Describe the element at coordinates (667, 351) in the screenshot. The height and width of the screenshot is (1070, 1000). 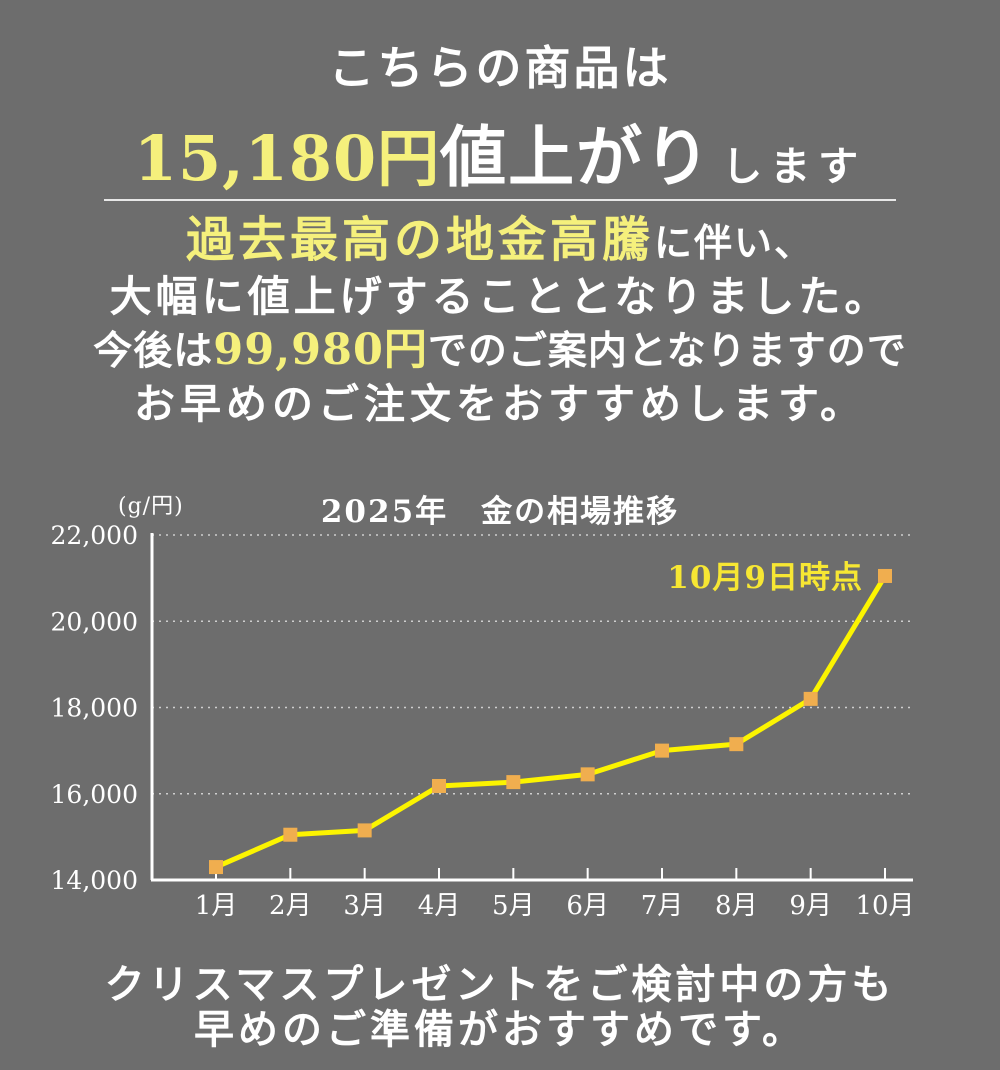
I see `copy-line-3-suffix: でのご案内となりますので` at that location.